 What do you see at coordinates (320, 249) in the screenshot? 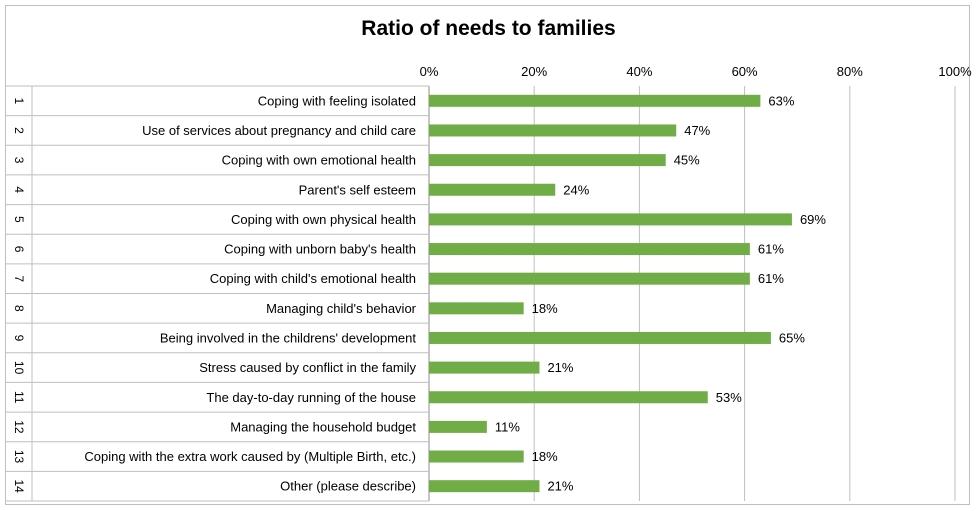
I see `category-label: Coping with unborn baby's health` at bounding box center [320, 249].